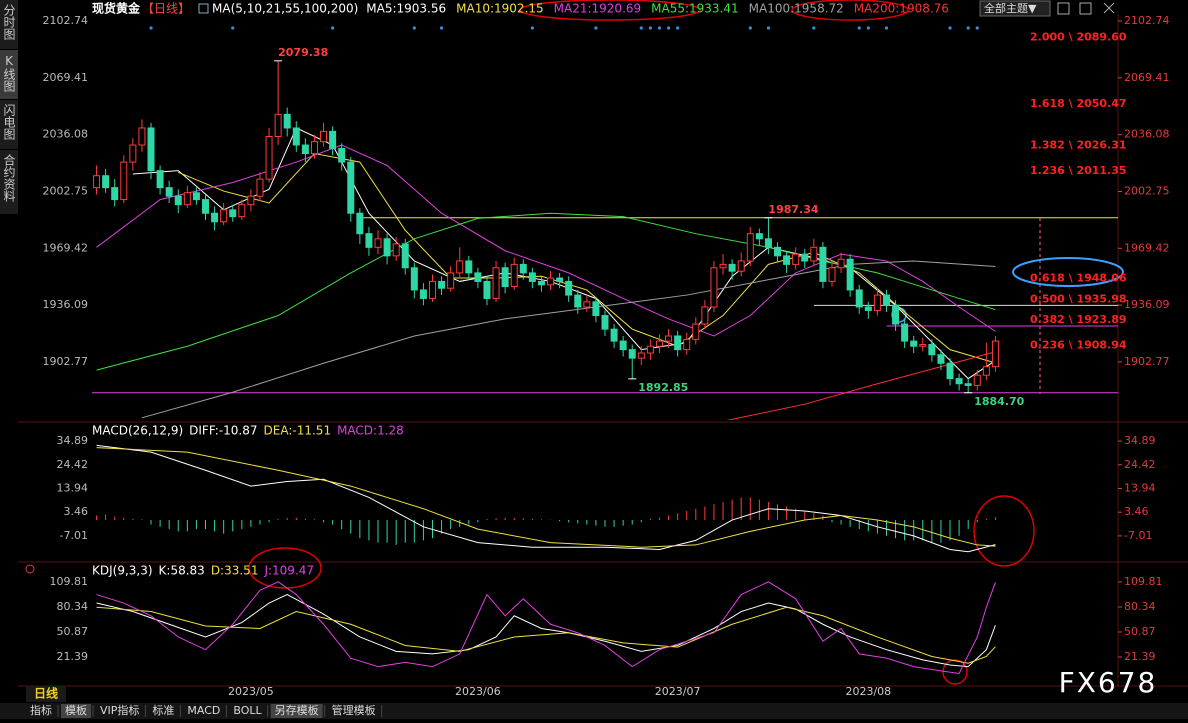  What do you see at coordinates (1109, 8) in the screenshot?
I see `icon-close` at bounding box center [1109, 8].